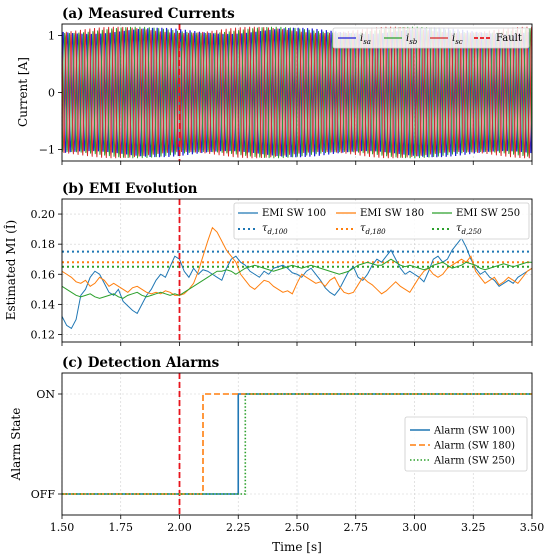  What do you see at coordinates (365, 39) in the screenshot?
I see `legend-a-isa-label: isa` at bounding box center [365, 39].